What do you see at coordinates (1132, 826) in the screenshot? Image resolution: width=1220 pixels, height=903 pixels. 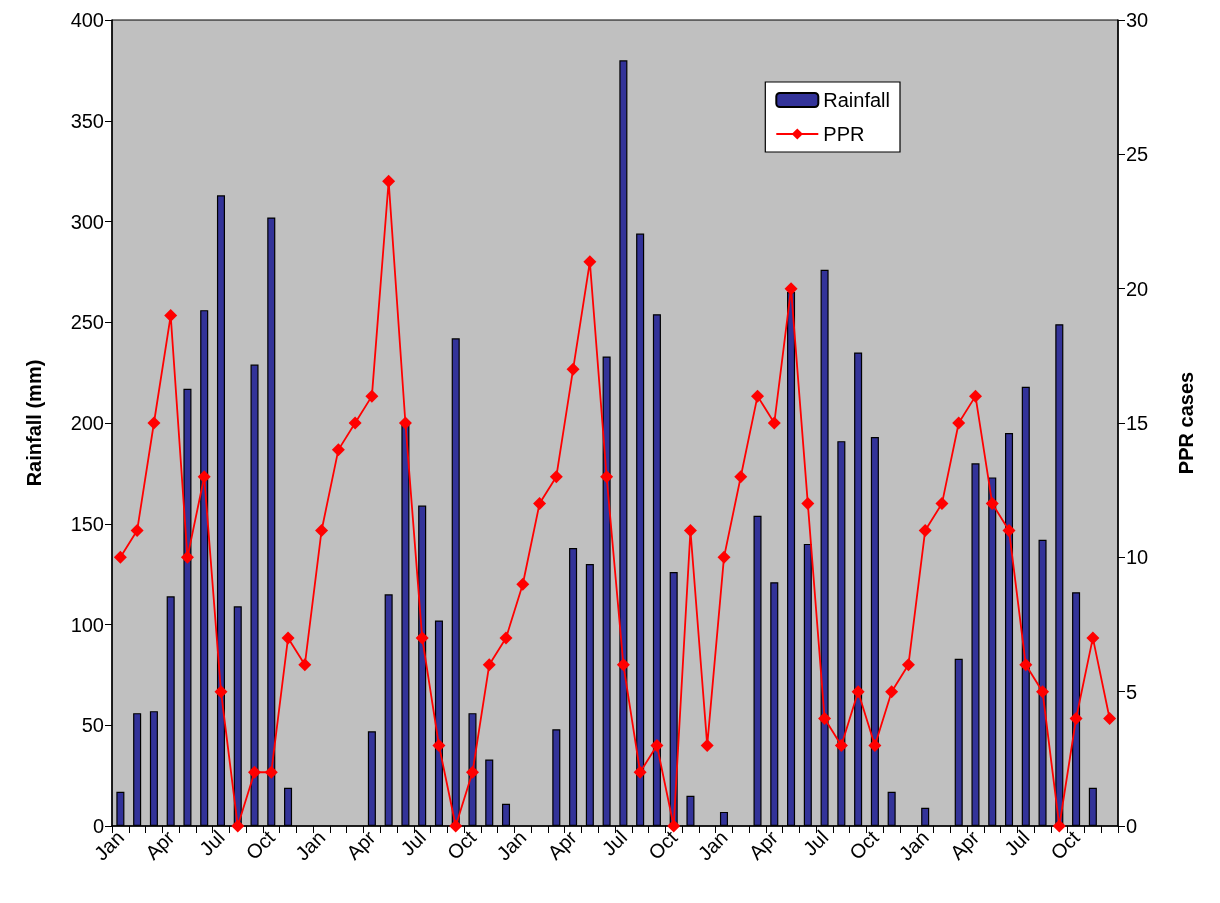 I see `y2-tick-label: 0` at bounding box center [1132, 826].